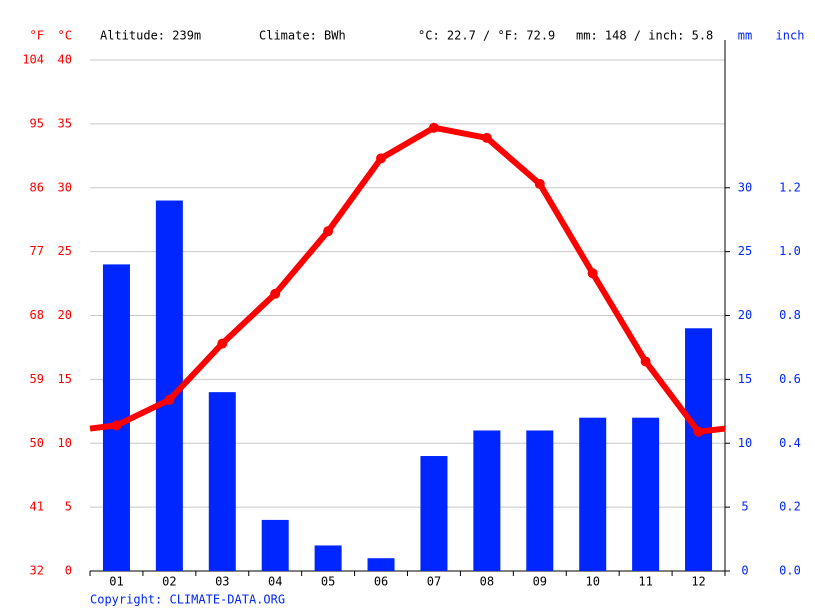  Describe the element at coordinates (37, 251) in the screenshot. I see `y-tick-label: 77` at that location.